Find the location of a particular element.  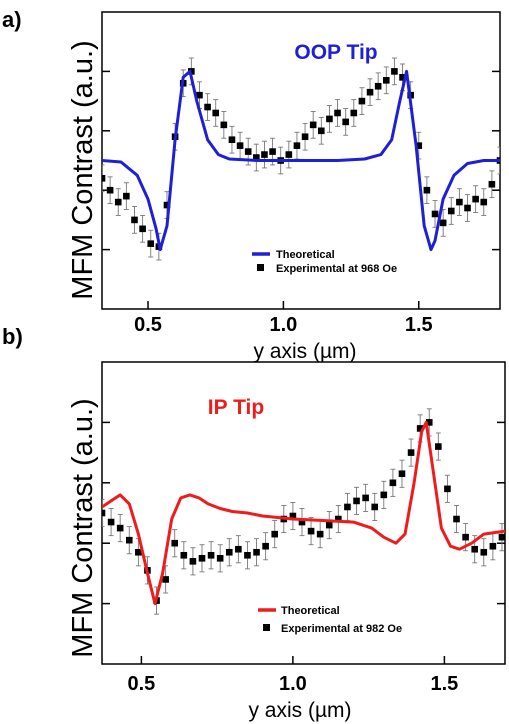

x-tick-label-a: 0.5 is located at coordinates (148, 325).